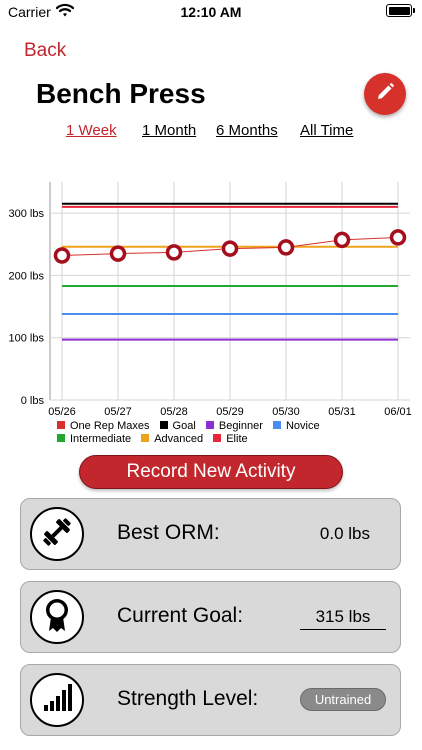 This screenshot has width=422, height=750. I want to click on best-orm-card: Best ORM: 0.0 lbs, so click(210, 534).